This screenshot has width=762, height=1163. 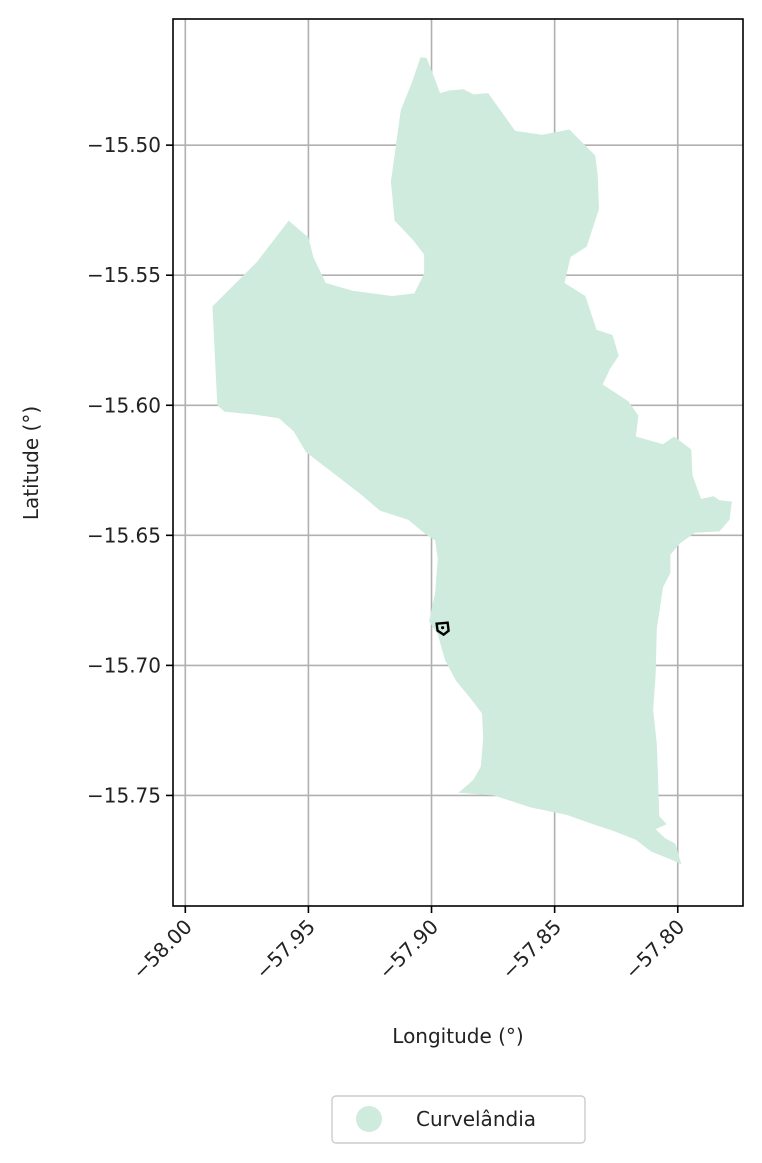 I want to click on y-axis-label: Latitude (°), so click(x=31, y=463).